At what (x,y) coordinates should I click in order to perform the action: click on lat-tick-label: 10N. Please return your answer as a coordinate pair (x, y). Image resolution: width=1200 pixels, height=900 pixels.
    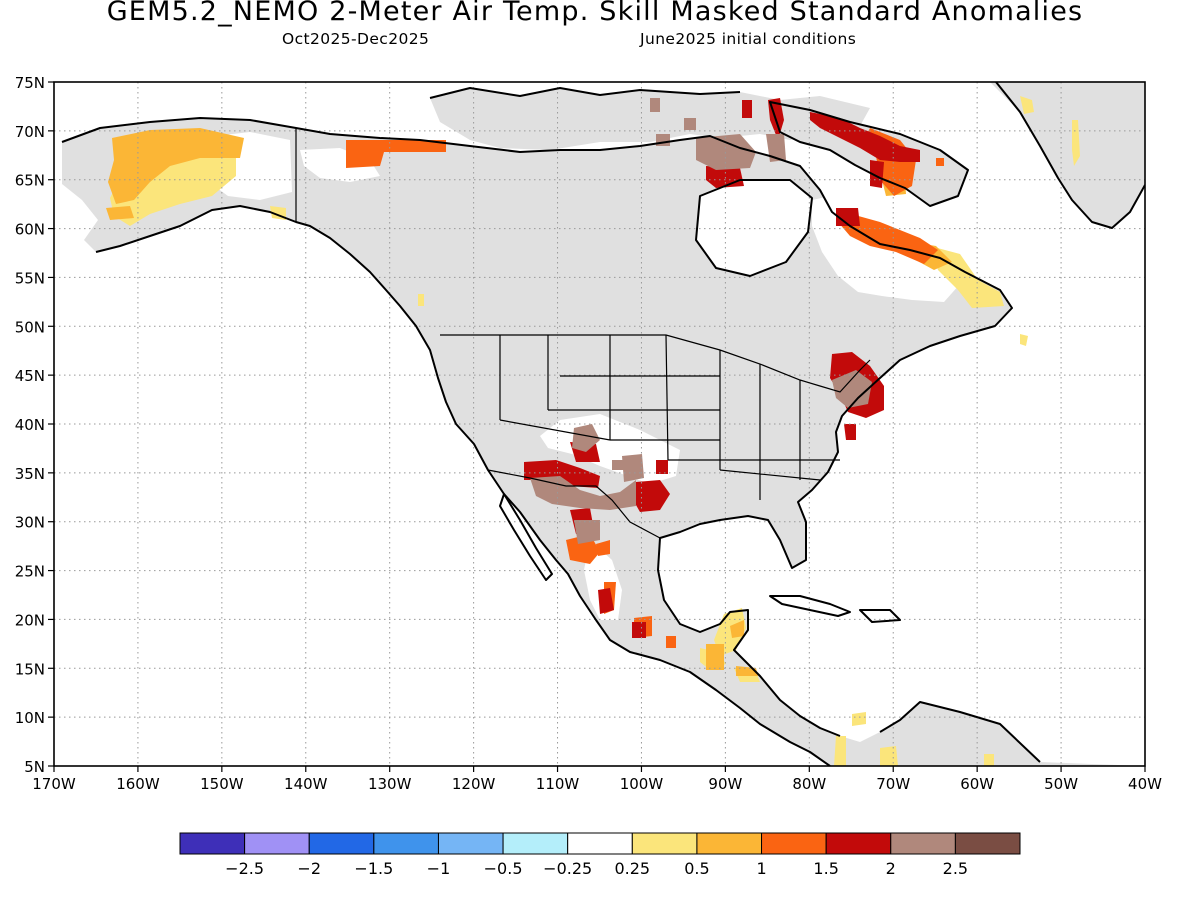
    Looking at the image, I should click on (30, 718).